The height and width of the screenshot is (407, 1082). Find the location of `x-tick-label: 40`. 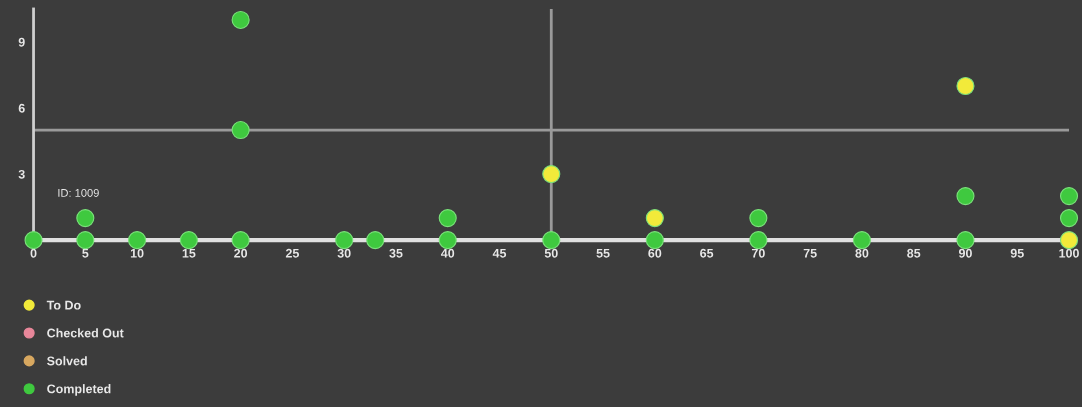

x-tick-label: 40 is located at coordinates (447, 253).